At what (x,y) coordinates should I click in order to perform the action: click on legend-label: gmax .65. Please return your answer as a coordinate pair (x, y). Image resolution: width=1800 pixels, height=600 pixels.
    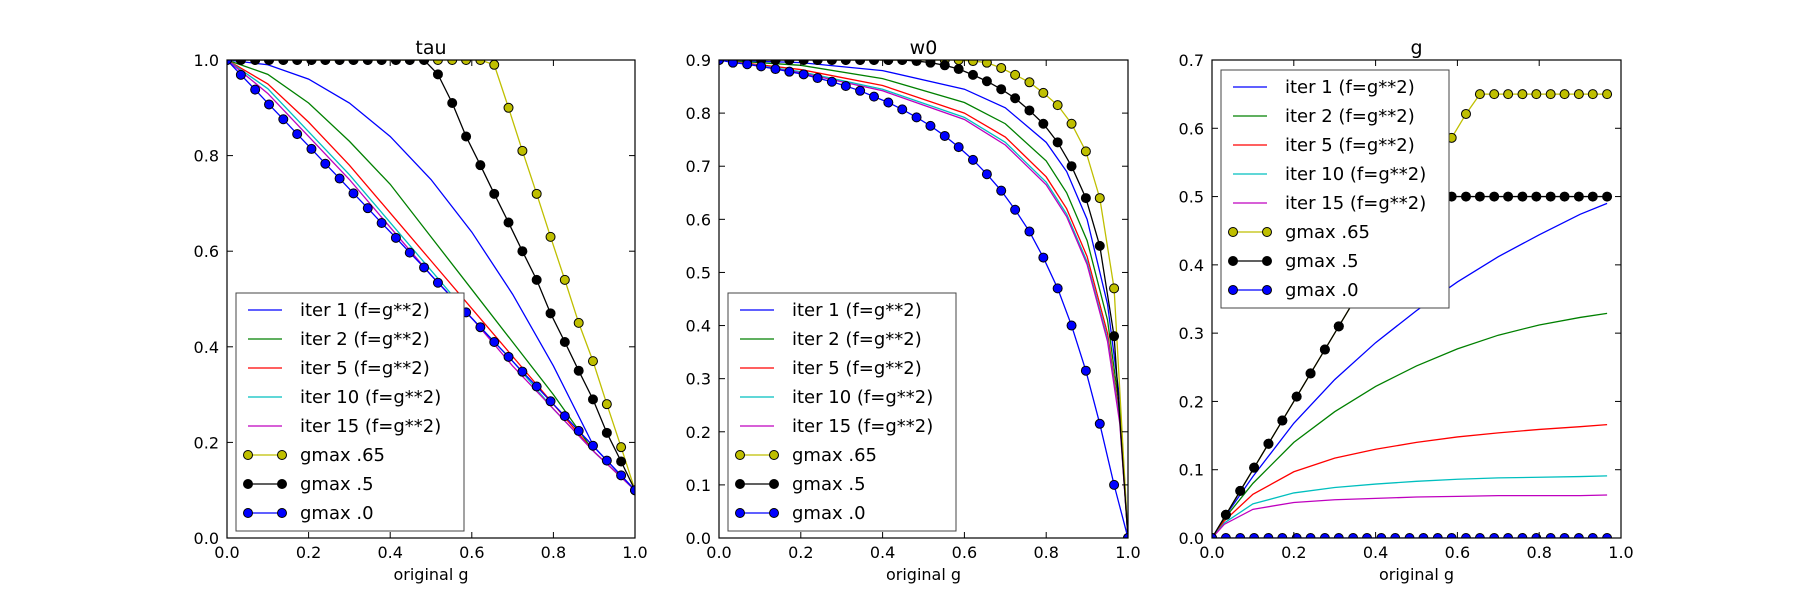
    Looking at the image, I should click on (342, 455).